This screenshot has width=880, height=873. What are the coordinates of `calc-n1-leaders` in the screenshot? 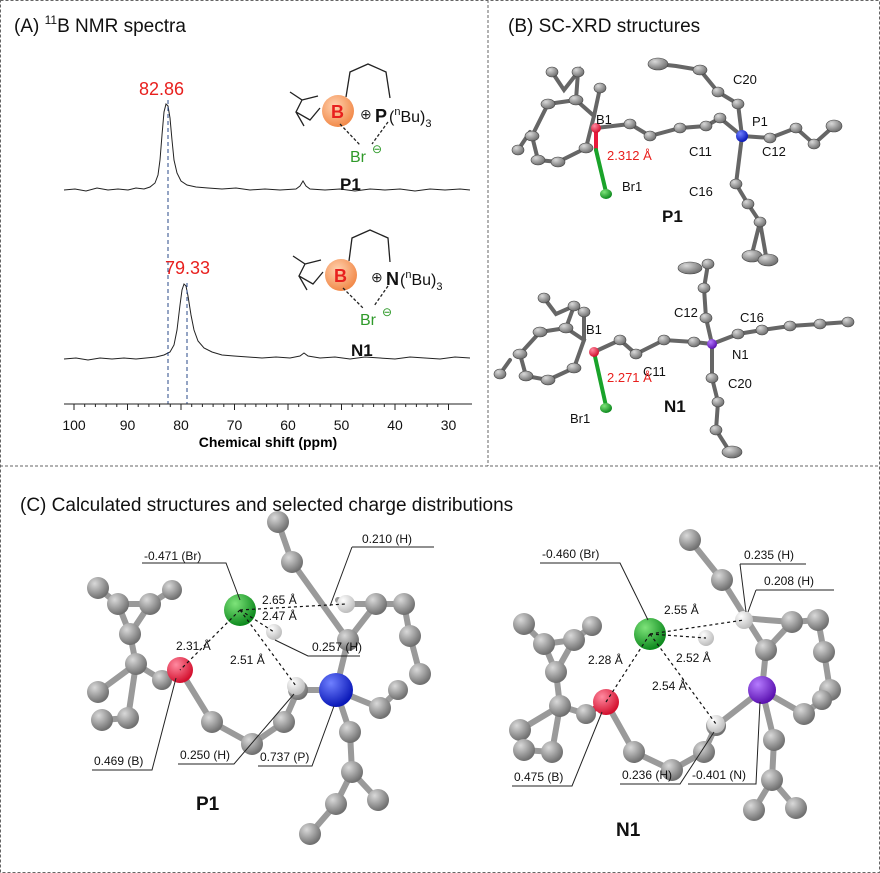 It's located at (673, 674).